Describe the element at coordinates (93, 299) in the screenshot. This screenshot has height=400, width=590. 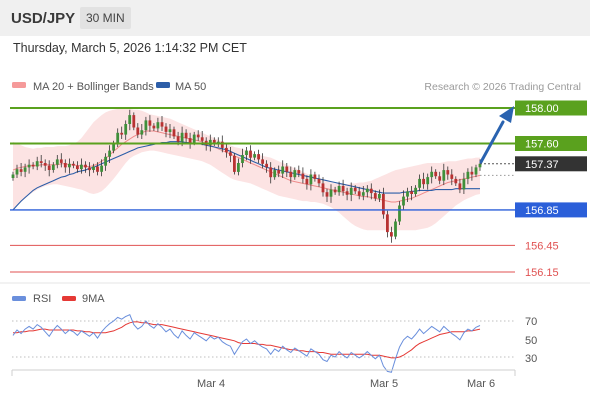
I see `ma9-legend-label: 9MA` at that location.